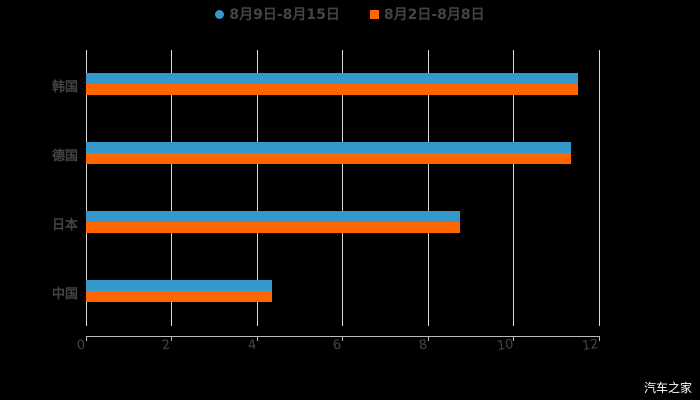  What do you see at coordinates (64, 156) in the screenshot?
I see `category-label: 德国` at bounding box center [64, 156].